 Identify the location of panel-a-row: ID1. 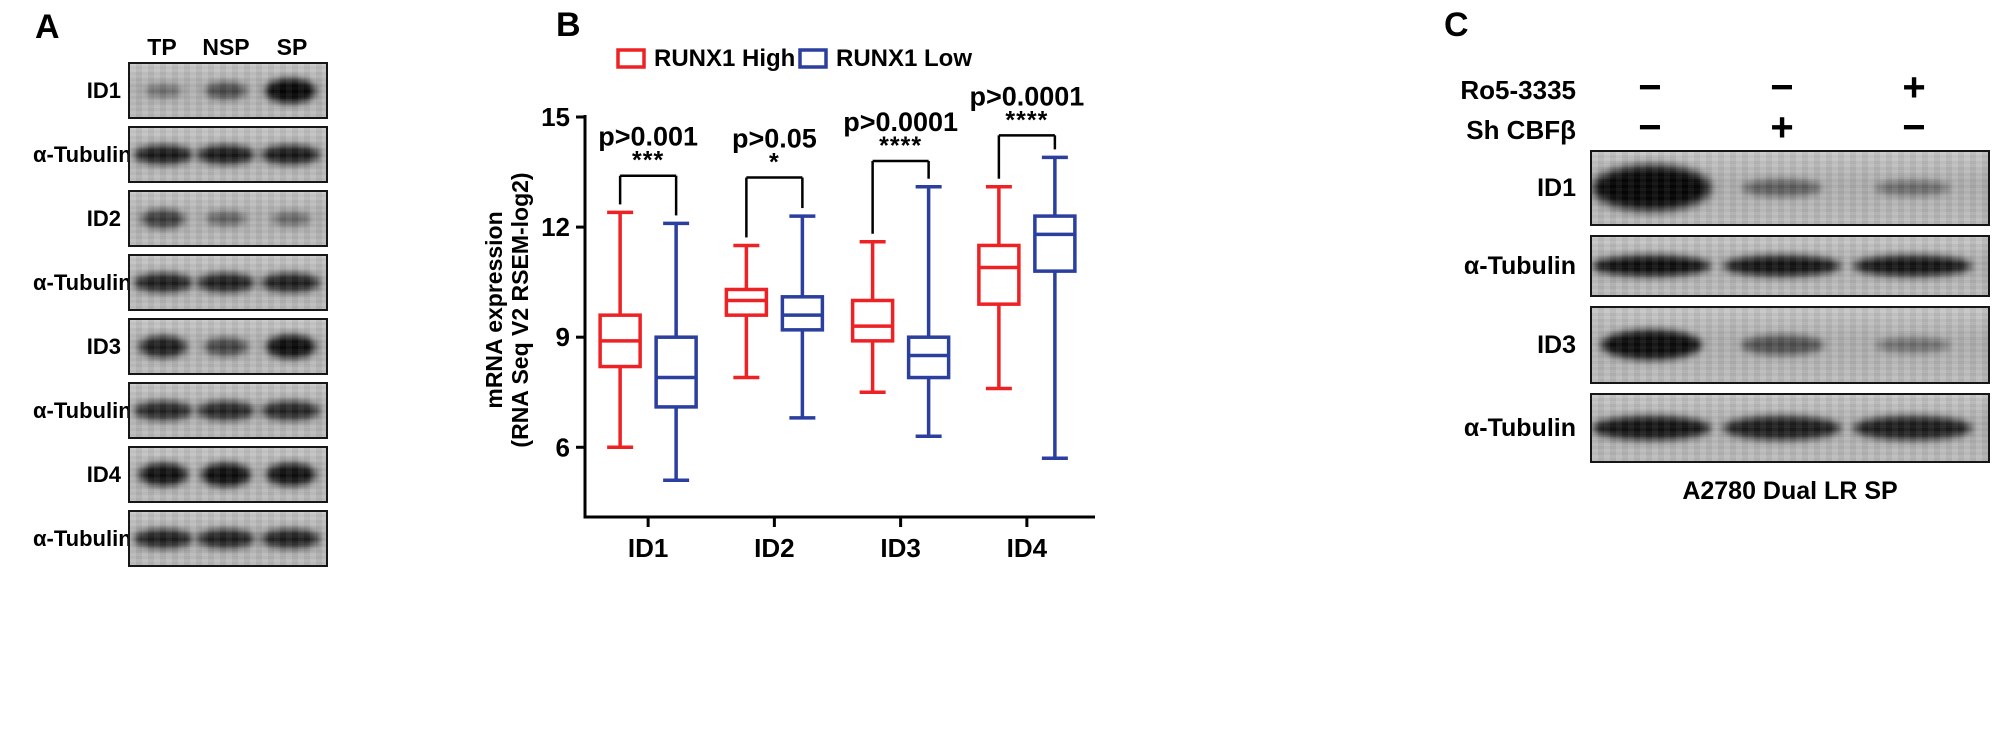
(184, 90).